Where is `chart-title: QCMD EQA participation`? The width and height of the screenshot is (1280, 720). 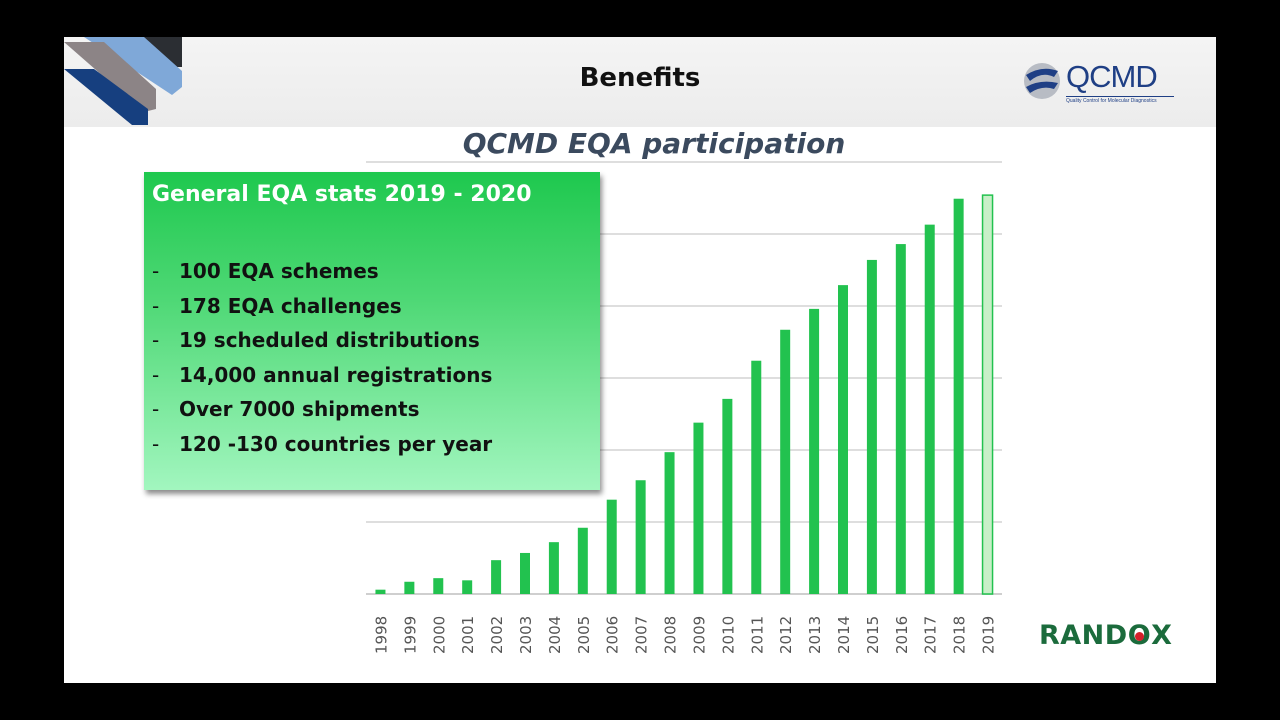
chart-title: QCMD EQA participation is located at coordinates (654, 143).